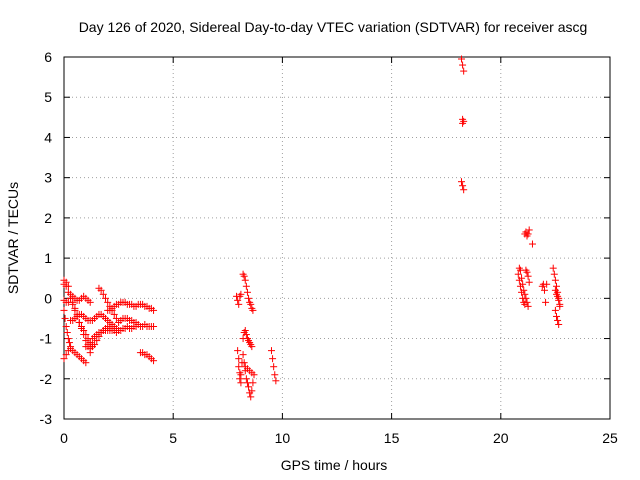 This screenshot has height=480, width=640. I want to click on y-axis-label: SDTVAR / TECUs, so click(13, 238).